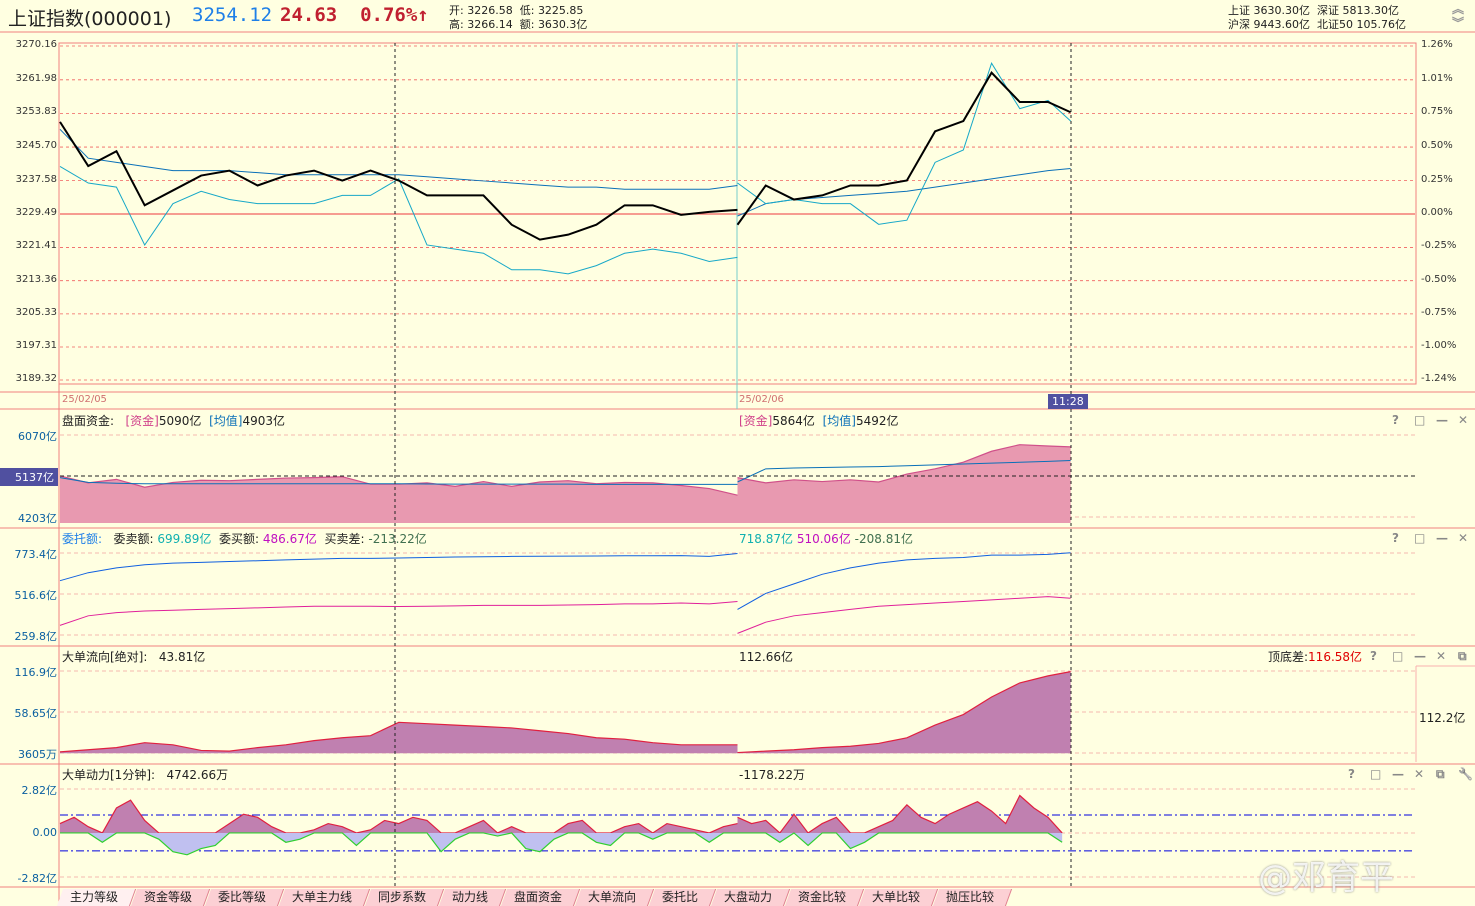 This screenshot has width=1475, height=906. I want to click on y-tick-right-label: -1.24%, so click(1439, 378).